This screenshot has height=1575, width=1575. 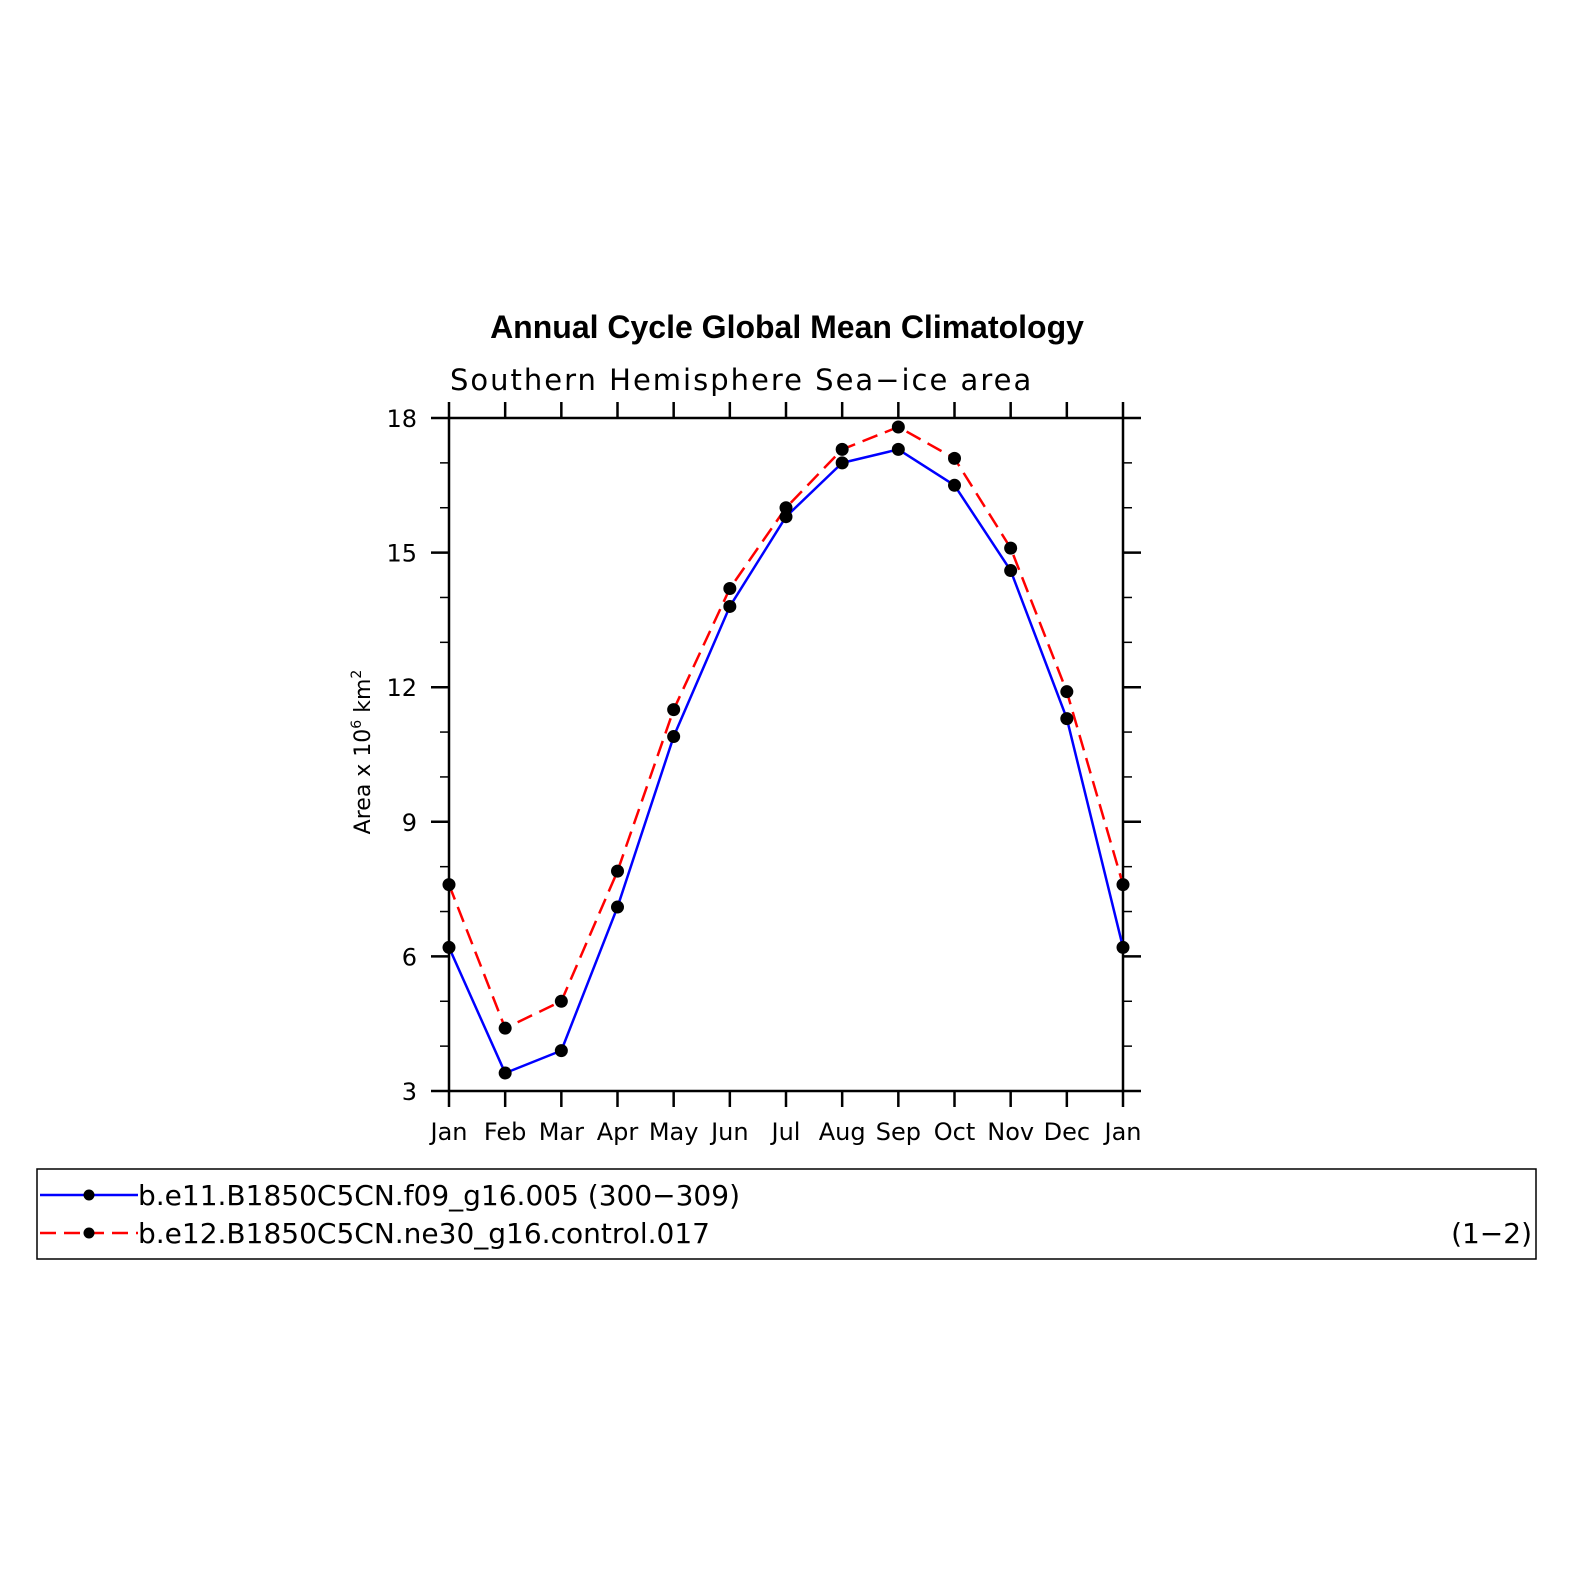 I want to click on x-tick-label: Jul, so click(x=785, y=1132).